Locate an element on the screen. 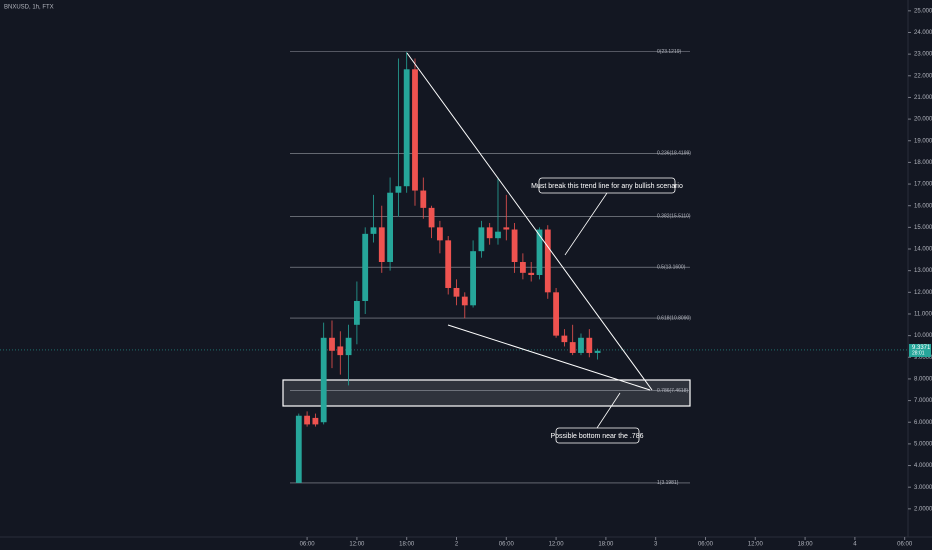 The height and width of the screenshot is (550, 932). last-price-label: 9.3371 is located at coordinates (921, 348).